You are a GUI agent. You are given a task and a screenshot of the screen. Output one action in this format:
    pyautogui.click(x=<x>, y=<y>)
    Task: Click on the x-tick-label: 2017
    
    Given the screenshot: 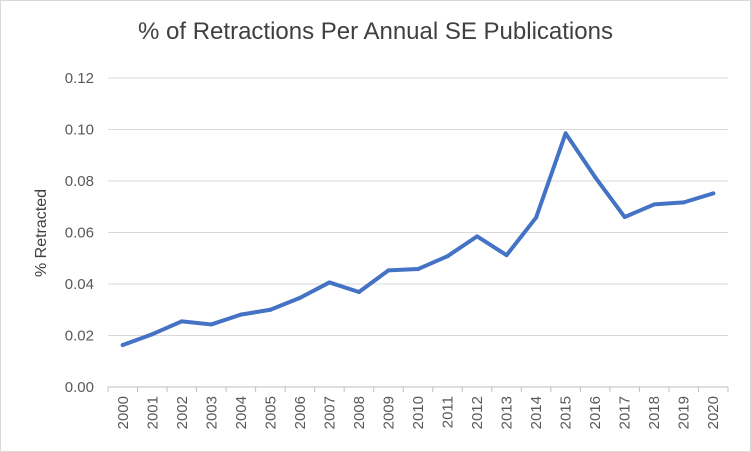 What is the action you would take?
    pyautogui.click(x=625, y=412)
    